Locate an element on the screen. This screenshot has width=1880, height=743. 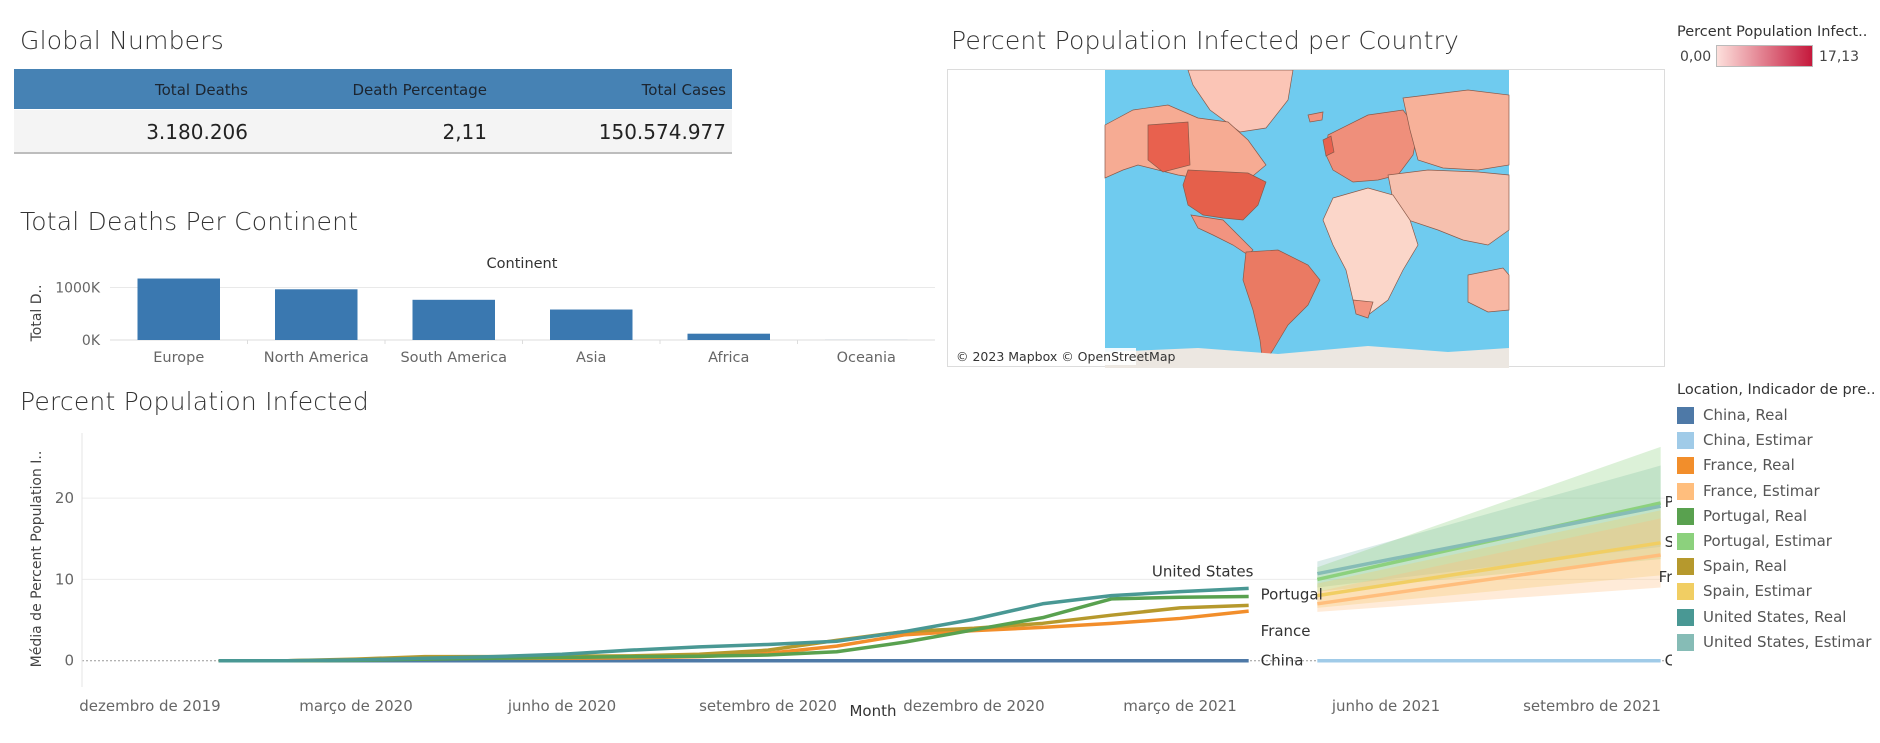
line-ytick-label: 20 is located at coordinates (64, 498).